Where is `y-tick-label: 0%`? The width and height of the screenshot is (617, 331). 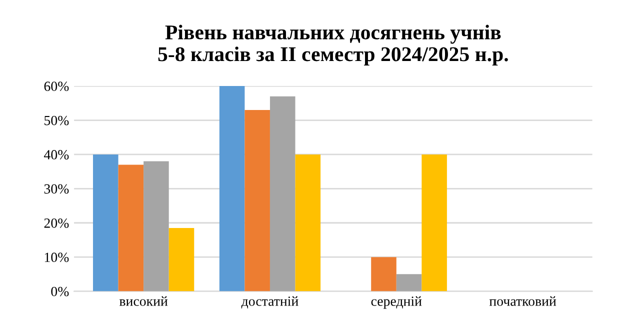
y-tick-label: 0% is located at coordinates (60, 291).